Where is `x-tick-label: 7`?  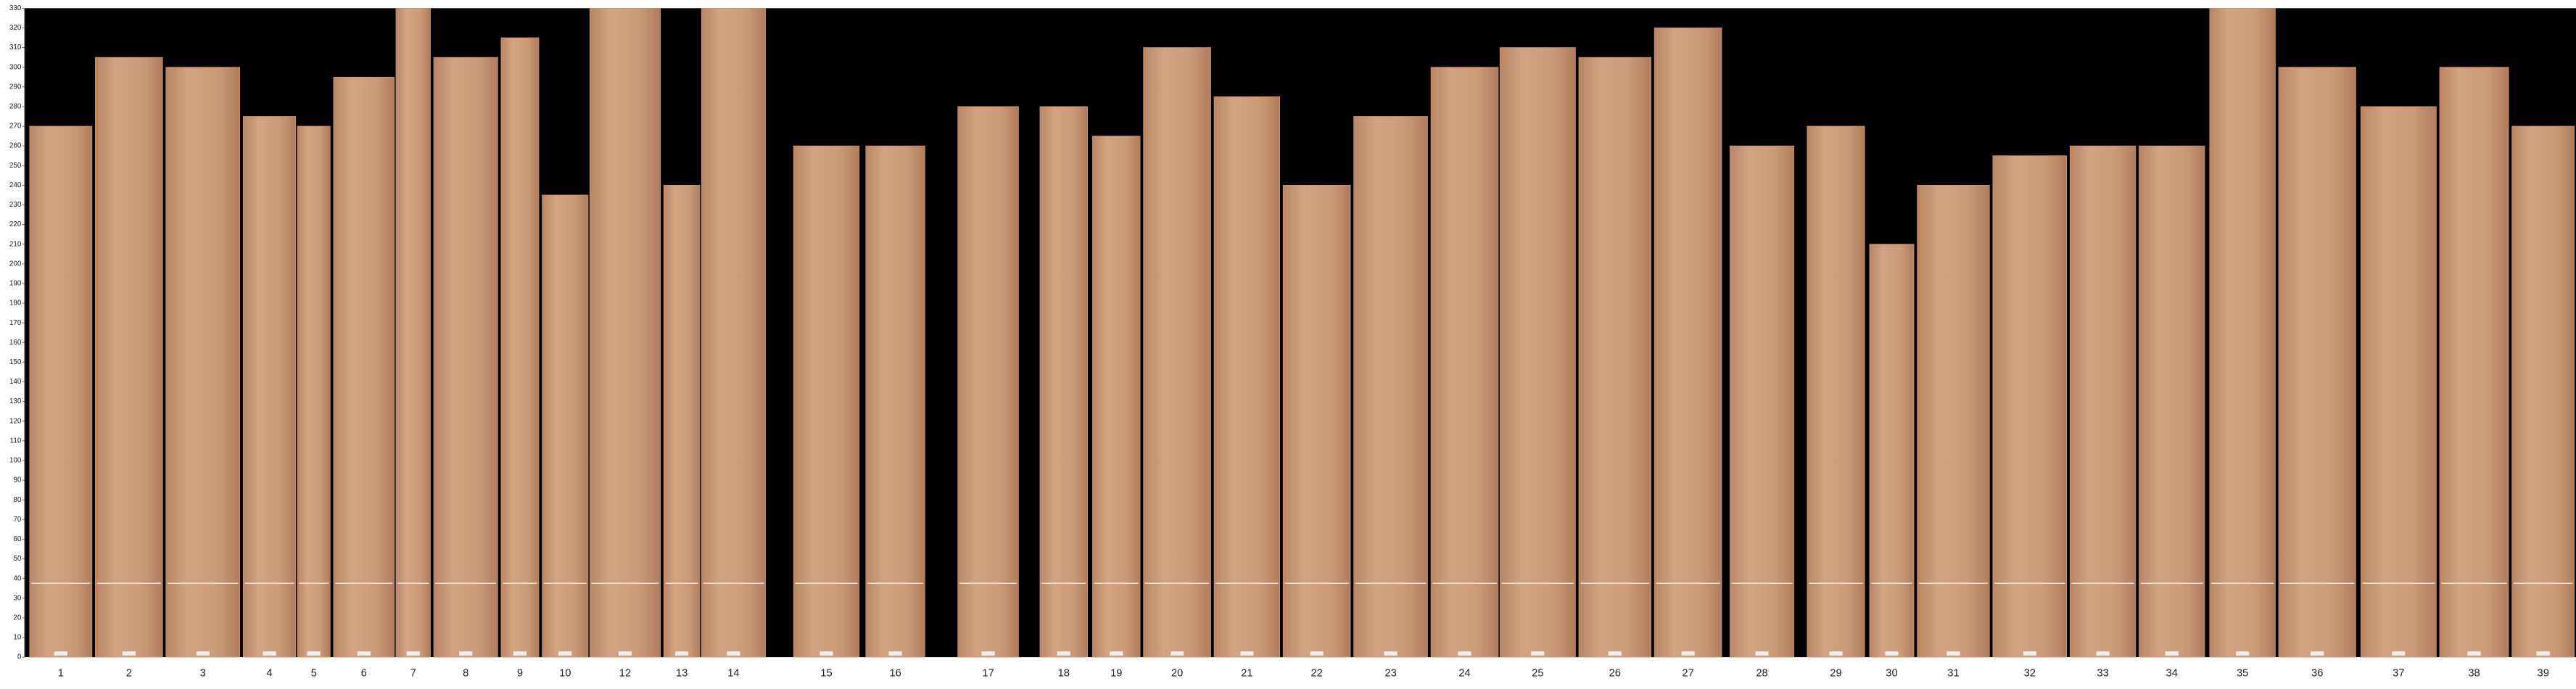 x-tick-label: 7 is located at coordinates (413, 674).